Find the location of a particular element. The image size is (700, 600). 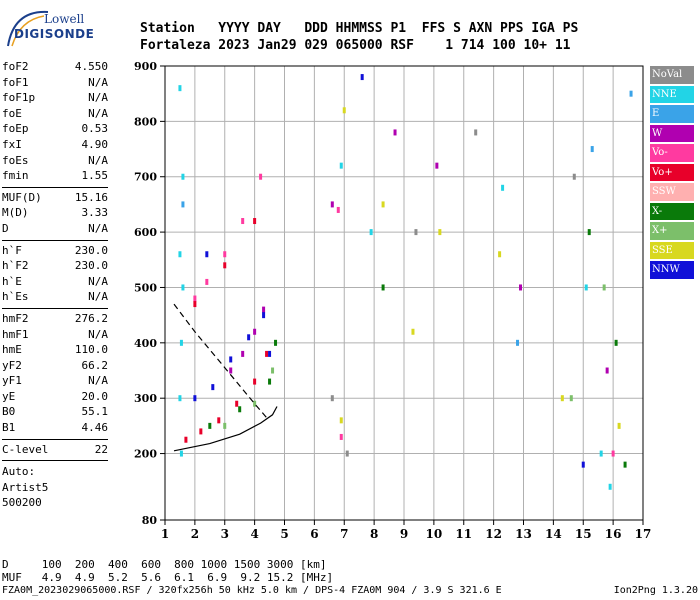

legend-item: Vo- is located at coordinates (672, 153).